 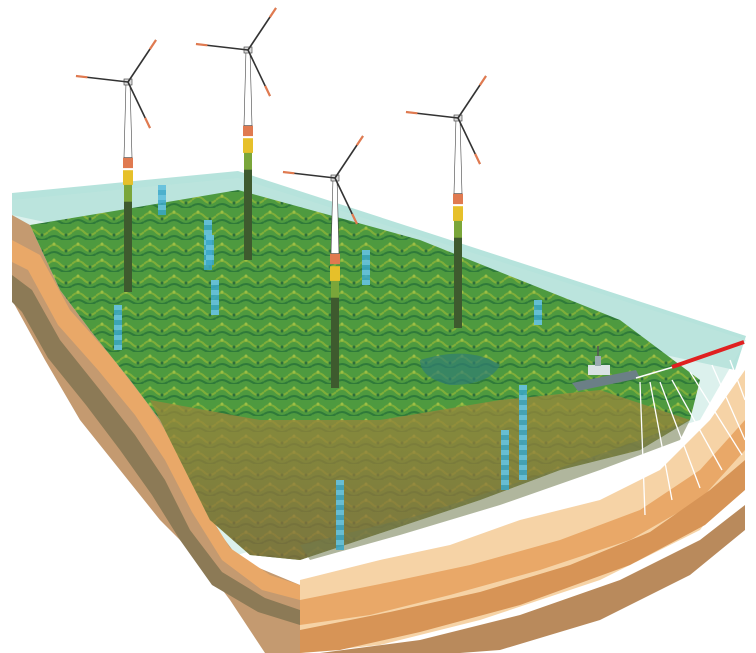 What do you see at coordinates (495, 490) in the screenshot?
I see `seabed-dark-trench` at bounding box center [495, 490].